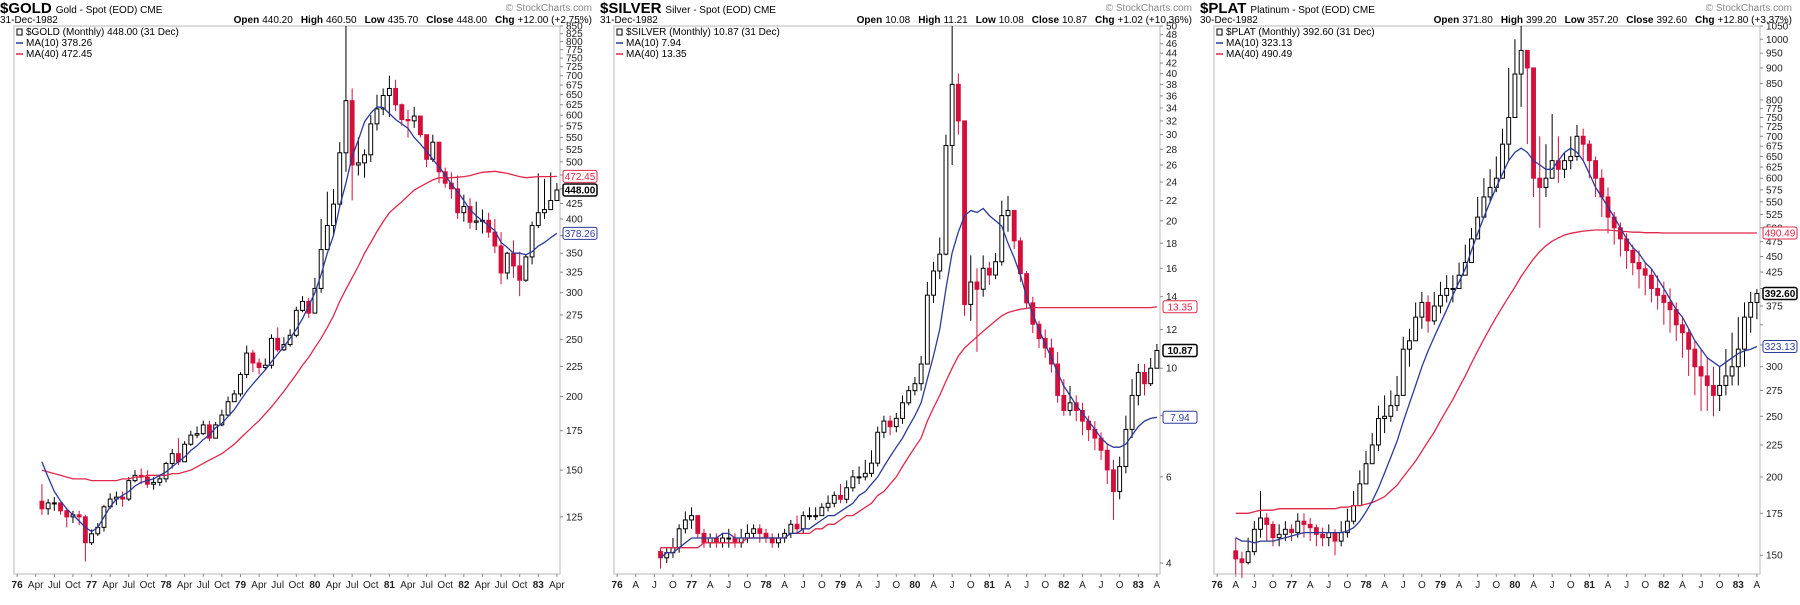  Describe the element at coordinates (1348, 585) in the screenshot. I see `x-tick-label: O` at that location.